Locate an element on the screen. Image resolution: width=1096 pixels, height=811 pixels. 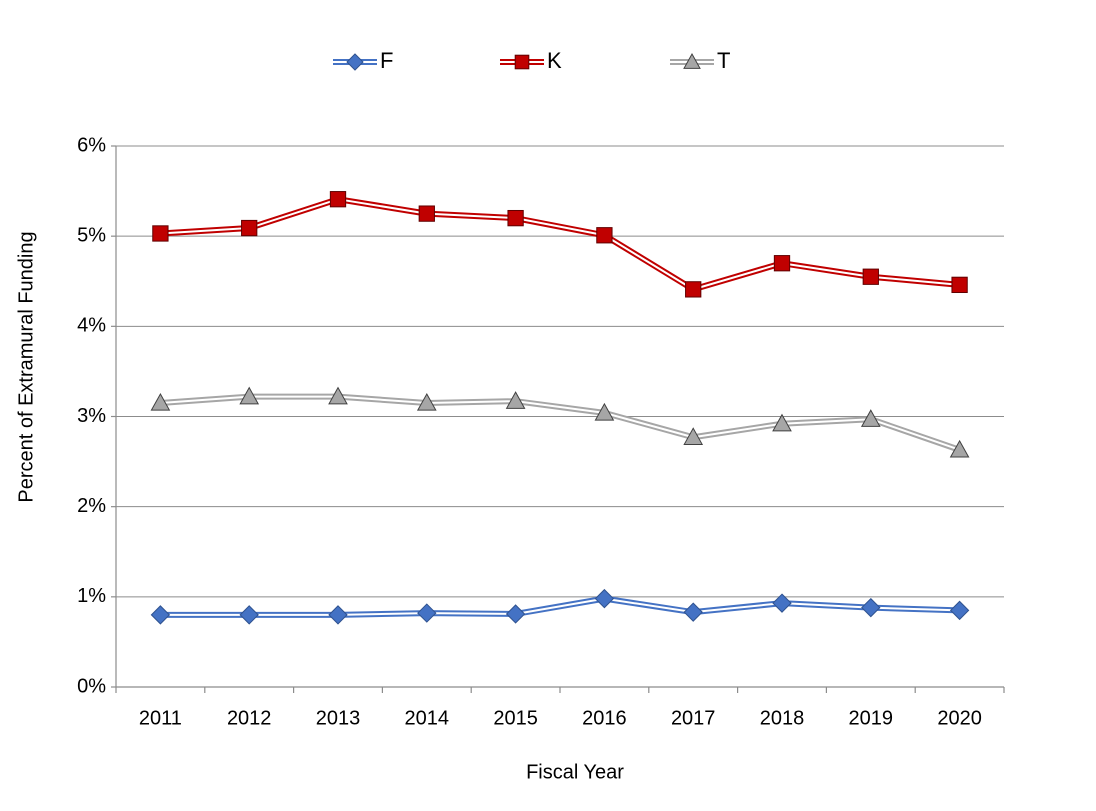
x-tick-label: 2020 is located at coordinates (959, 718).